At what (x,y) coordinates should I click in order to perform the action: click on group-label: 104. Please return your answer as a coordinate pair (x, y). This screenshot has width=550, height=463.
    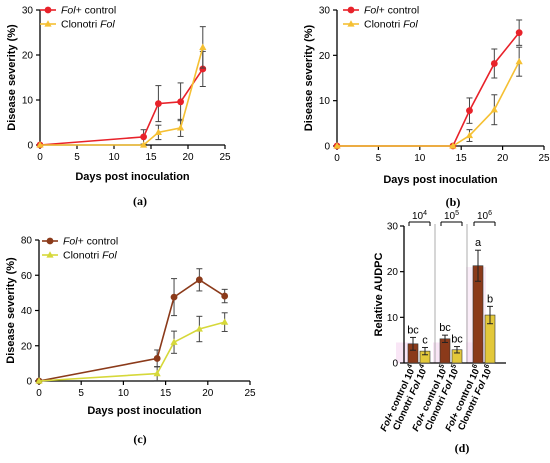
    Looking at the image, I should click on (419, 216).